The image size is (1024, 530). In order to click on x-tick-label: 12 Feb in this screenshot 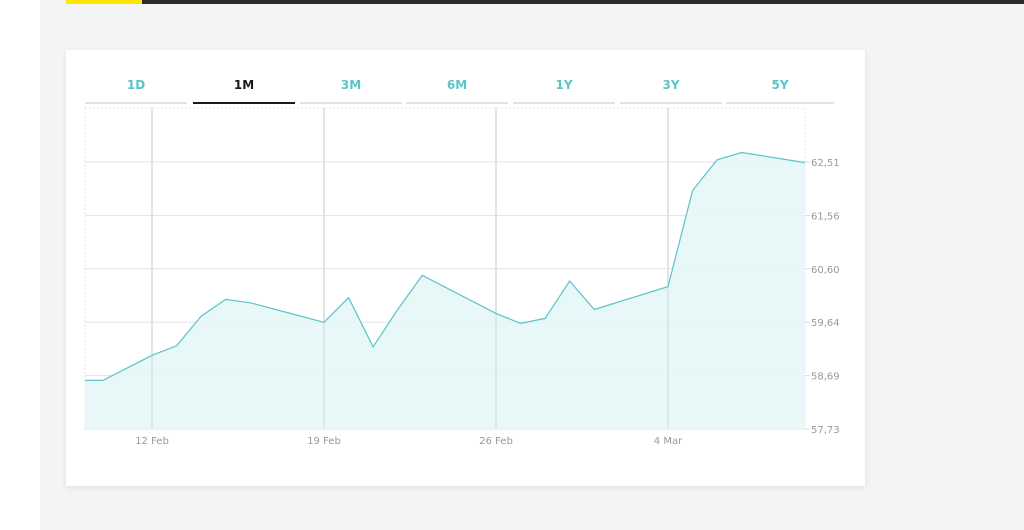, I will do `click(152, 441)`.